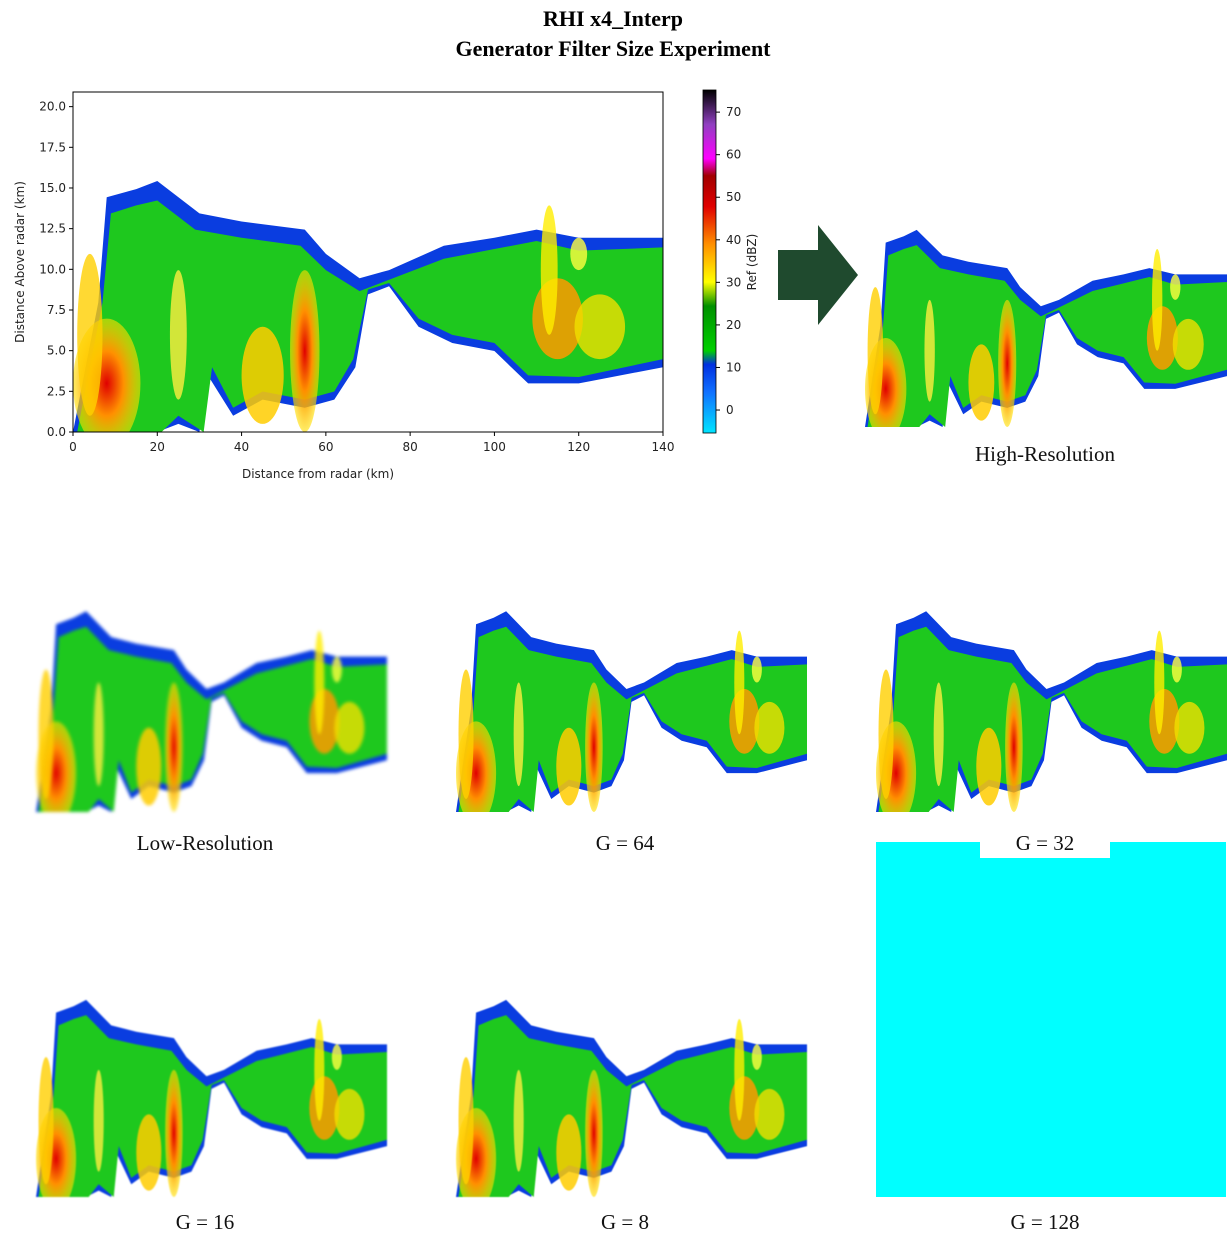 This screenshot has width=1227, height=1237. I want to click on colorbar-label: Ref (dBZ), so click(752, 262).